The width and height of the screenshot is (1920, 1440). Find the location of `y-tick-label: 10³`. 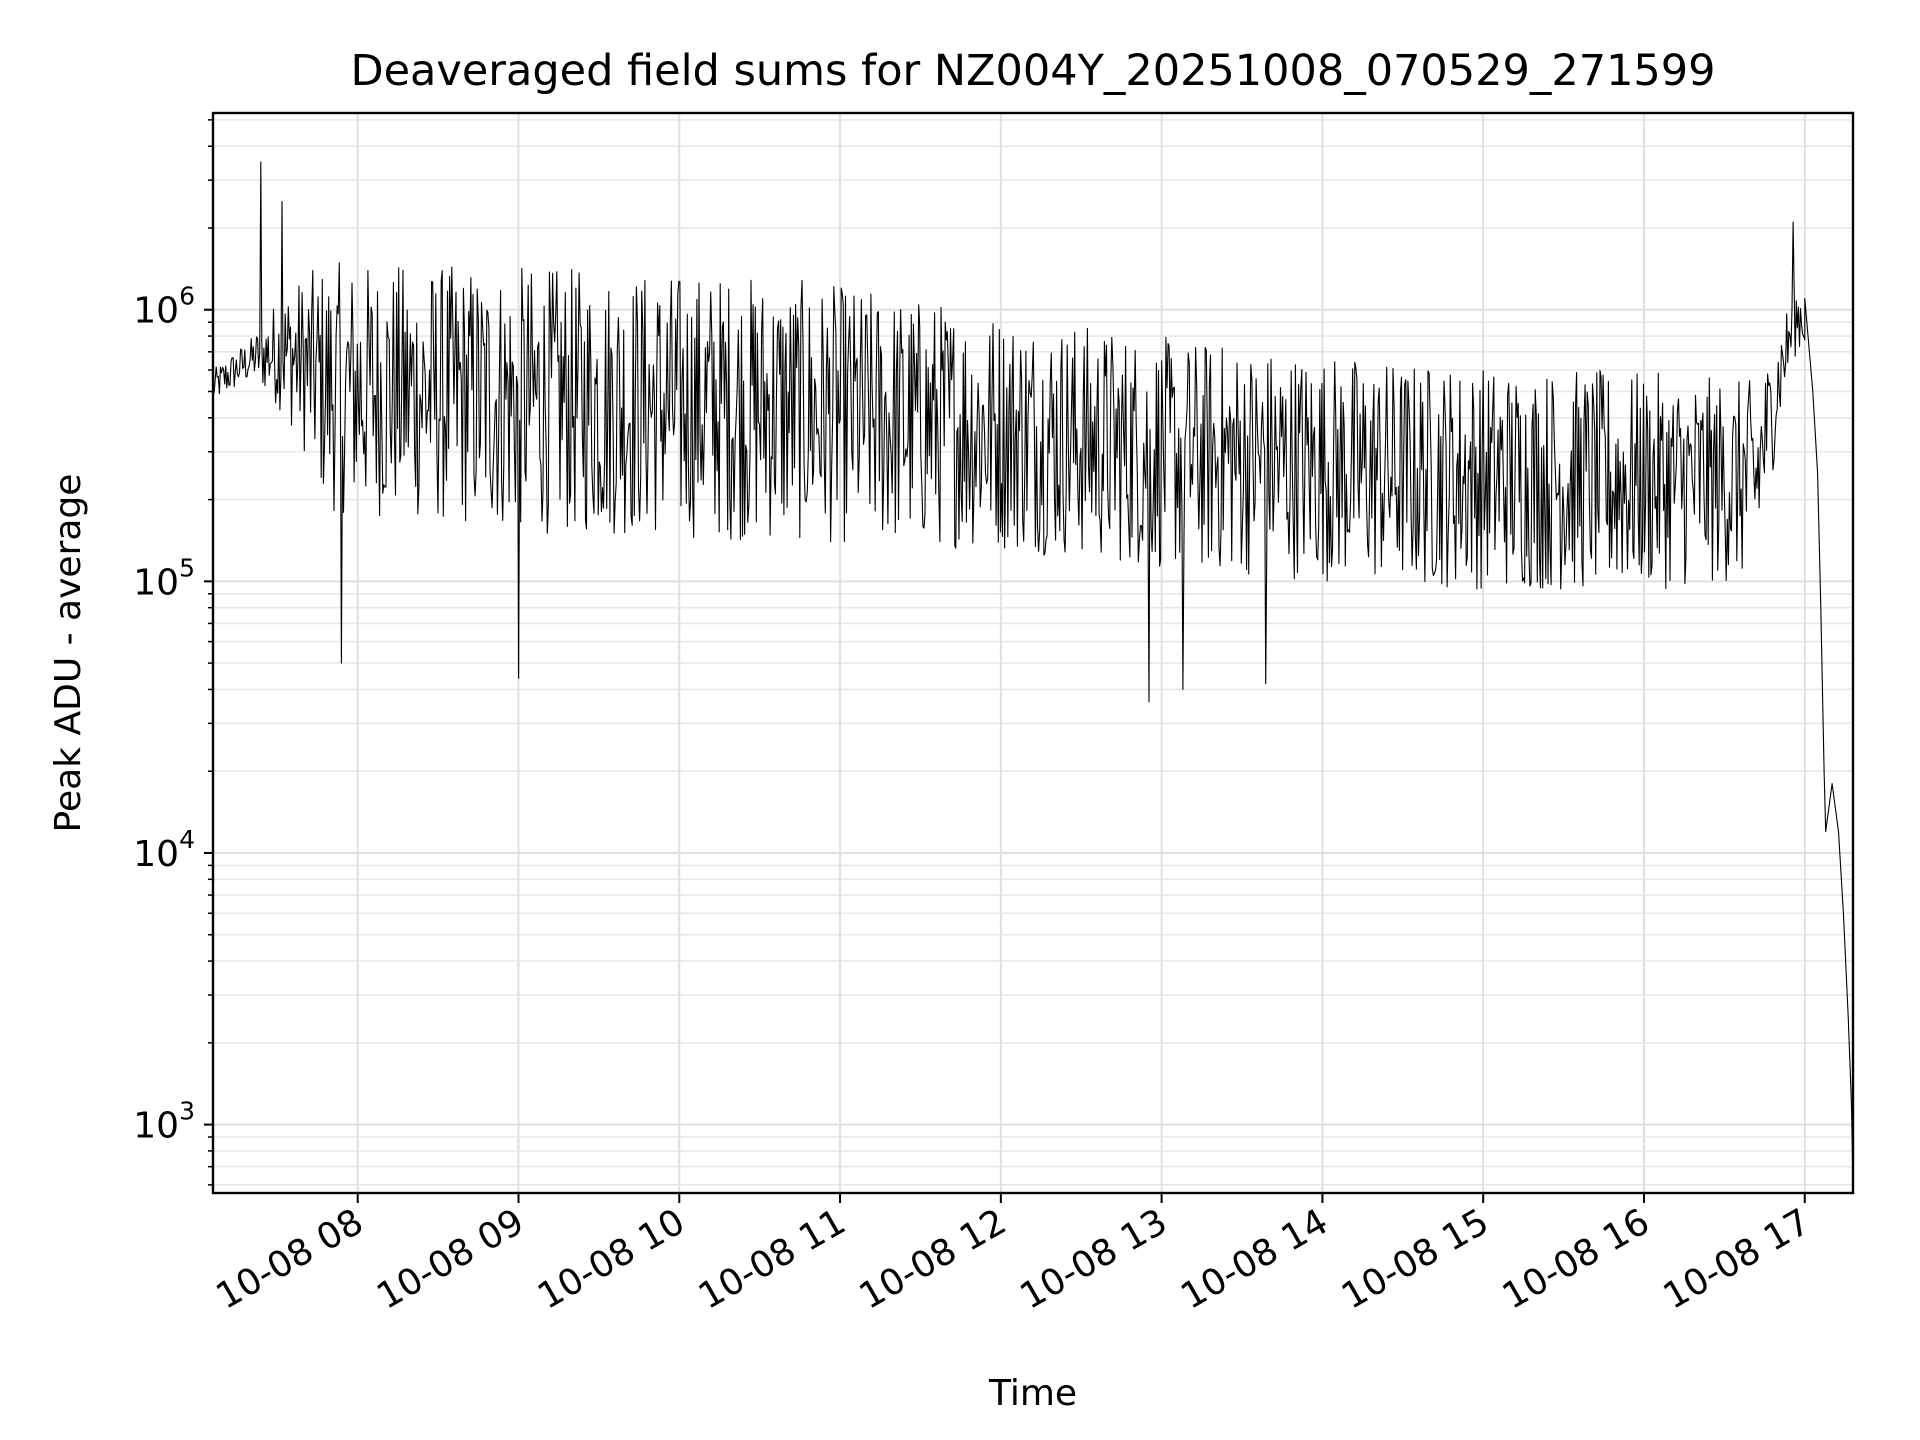

y-tick-label: 10³ is located at coordinates (164, 1122).